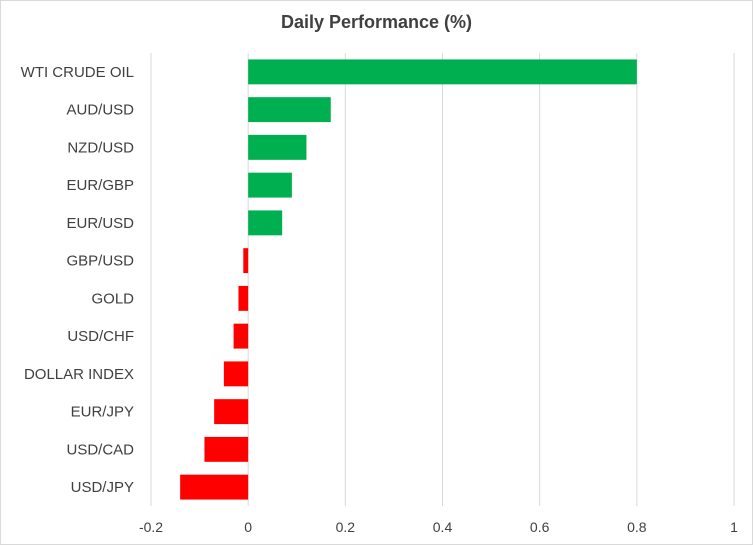 This screenshot has width=753, height=545. What do you see at coordinates (100, 261) in the screenshot?
I see `category-label: GBP/USD` at bounding box center [100, 261].